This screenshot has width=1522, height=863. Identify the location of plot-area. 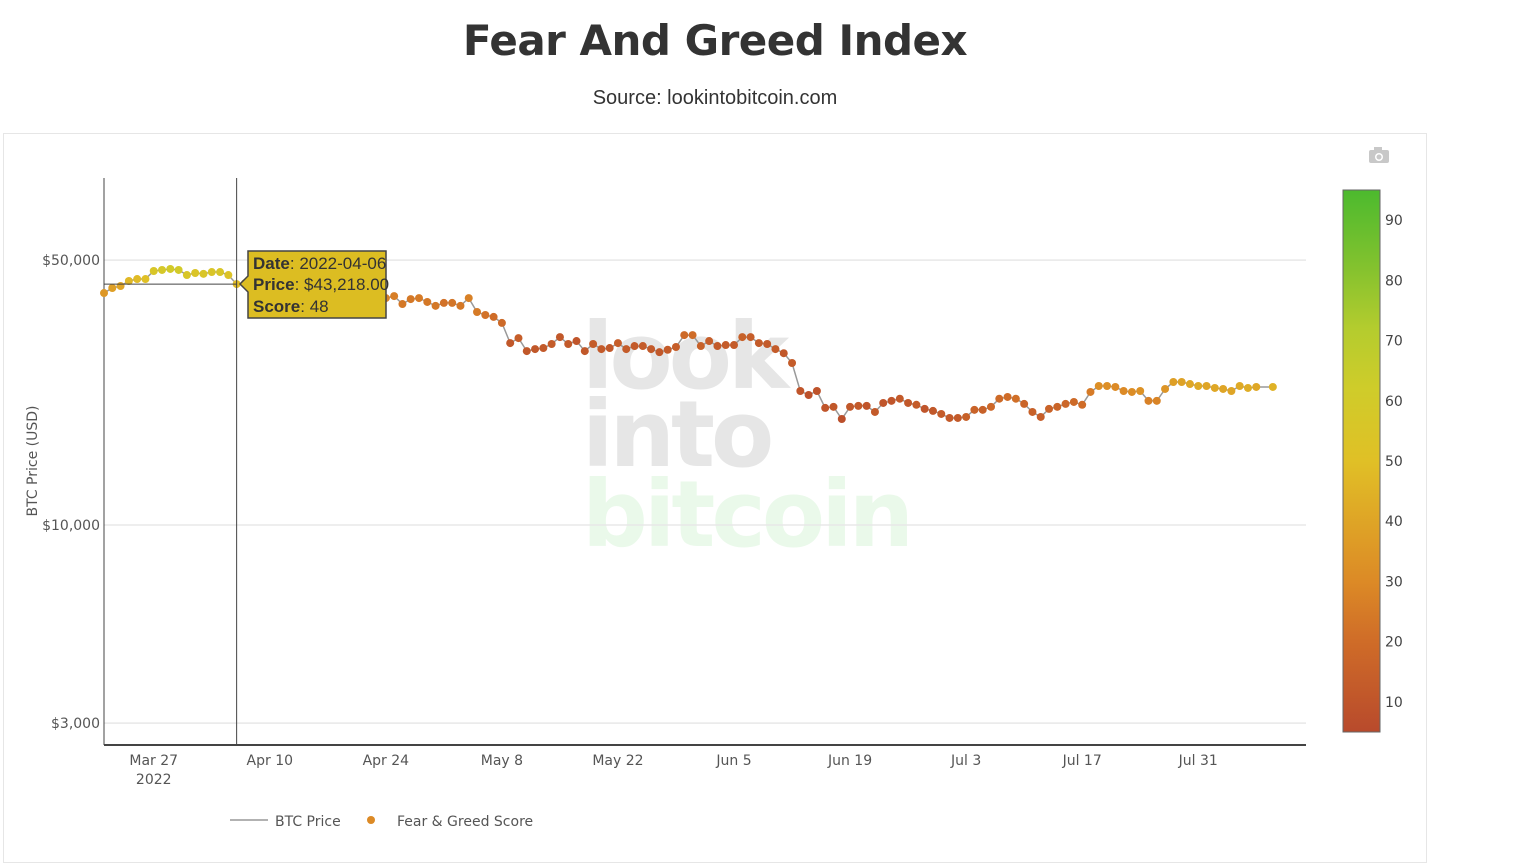
(688, 344).